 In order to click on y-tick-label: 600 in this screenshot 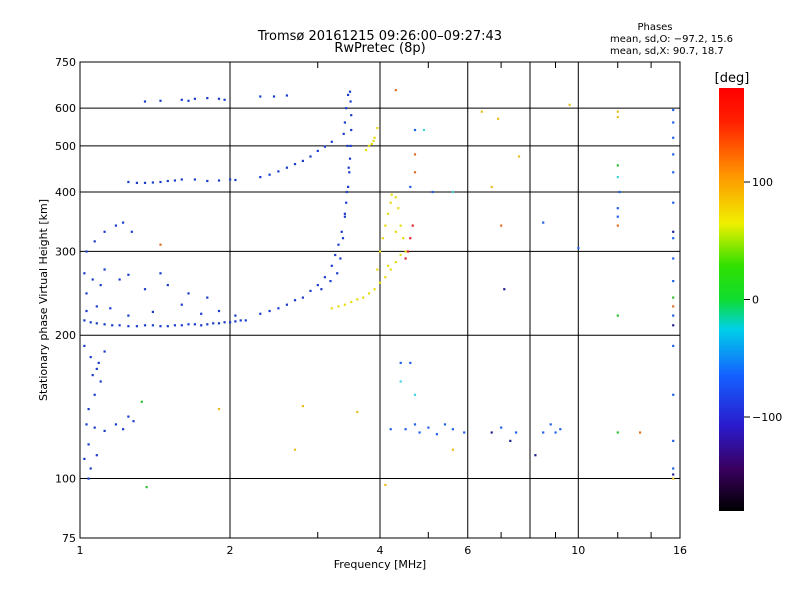, I will do `click(65, 108)`.